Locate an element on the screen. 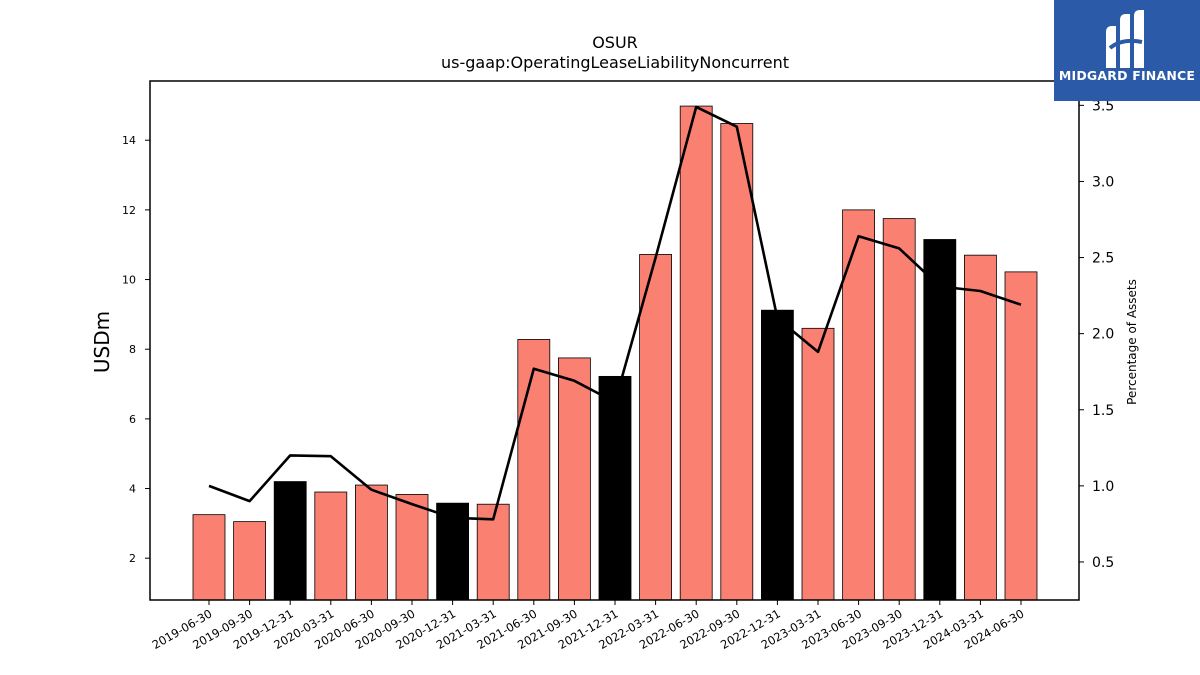 The width and height of the screenshot is (1200, 675). y2-tick-label: 1.5 is located at coordinates (1103, 411).